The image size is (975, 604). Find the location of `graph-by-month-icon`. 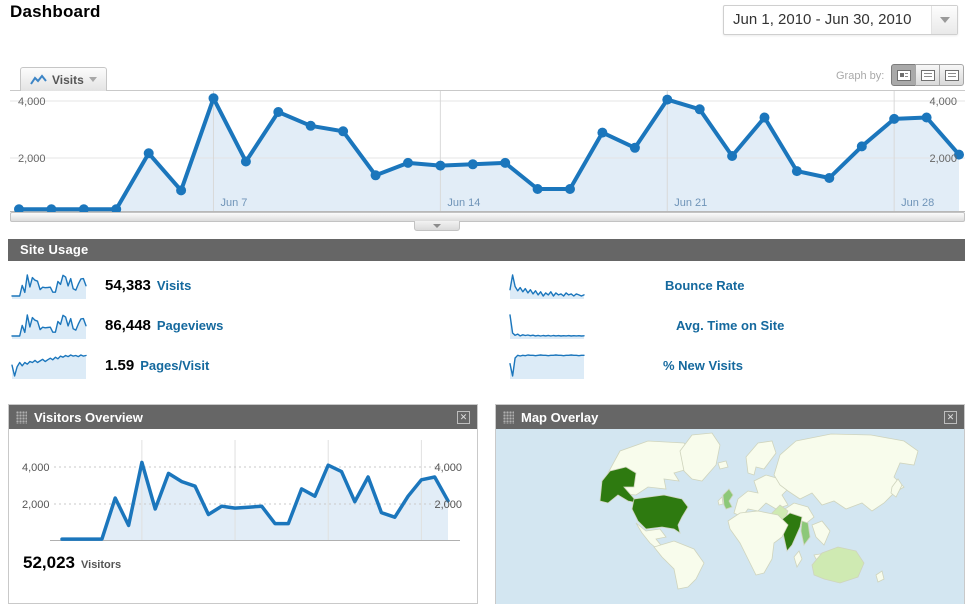

graph-by-month-icon is located at coordinates (951, 75).